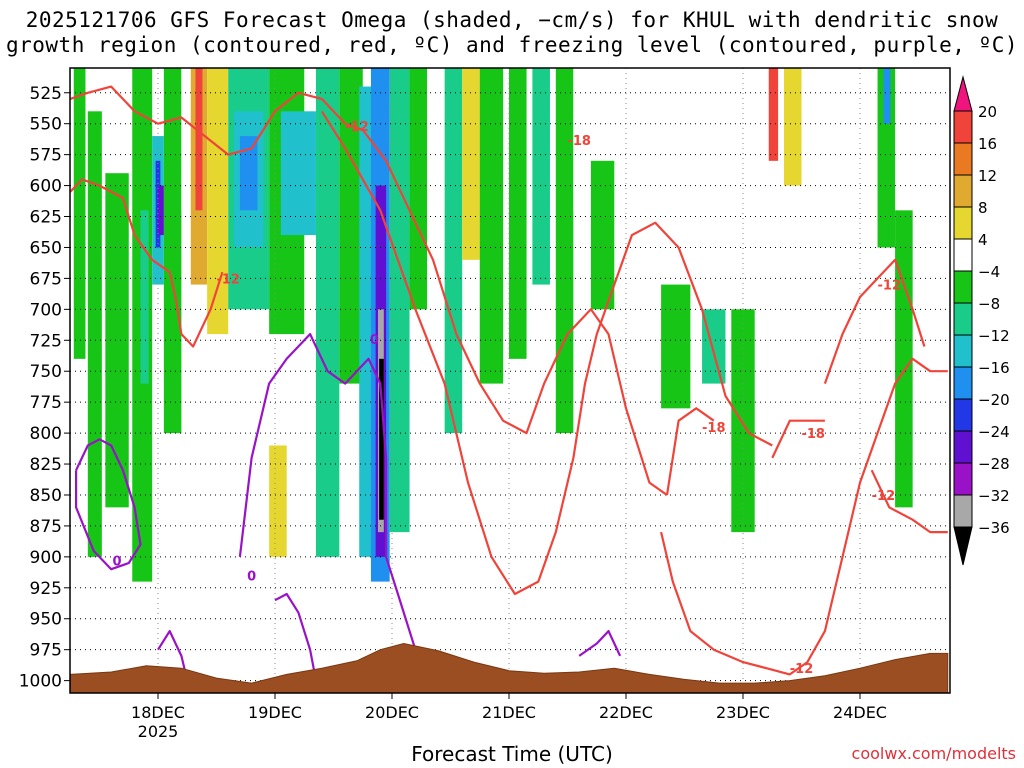 The width and height of the screenshot is (1024, 768). Describe the element at coordinates (46, 218) in the screenshot. I see `y-tick-label: 625` at that location.